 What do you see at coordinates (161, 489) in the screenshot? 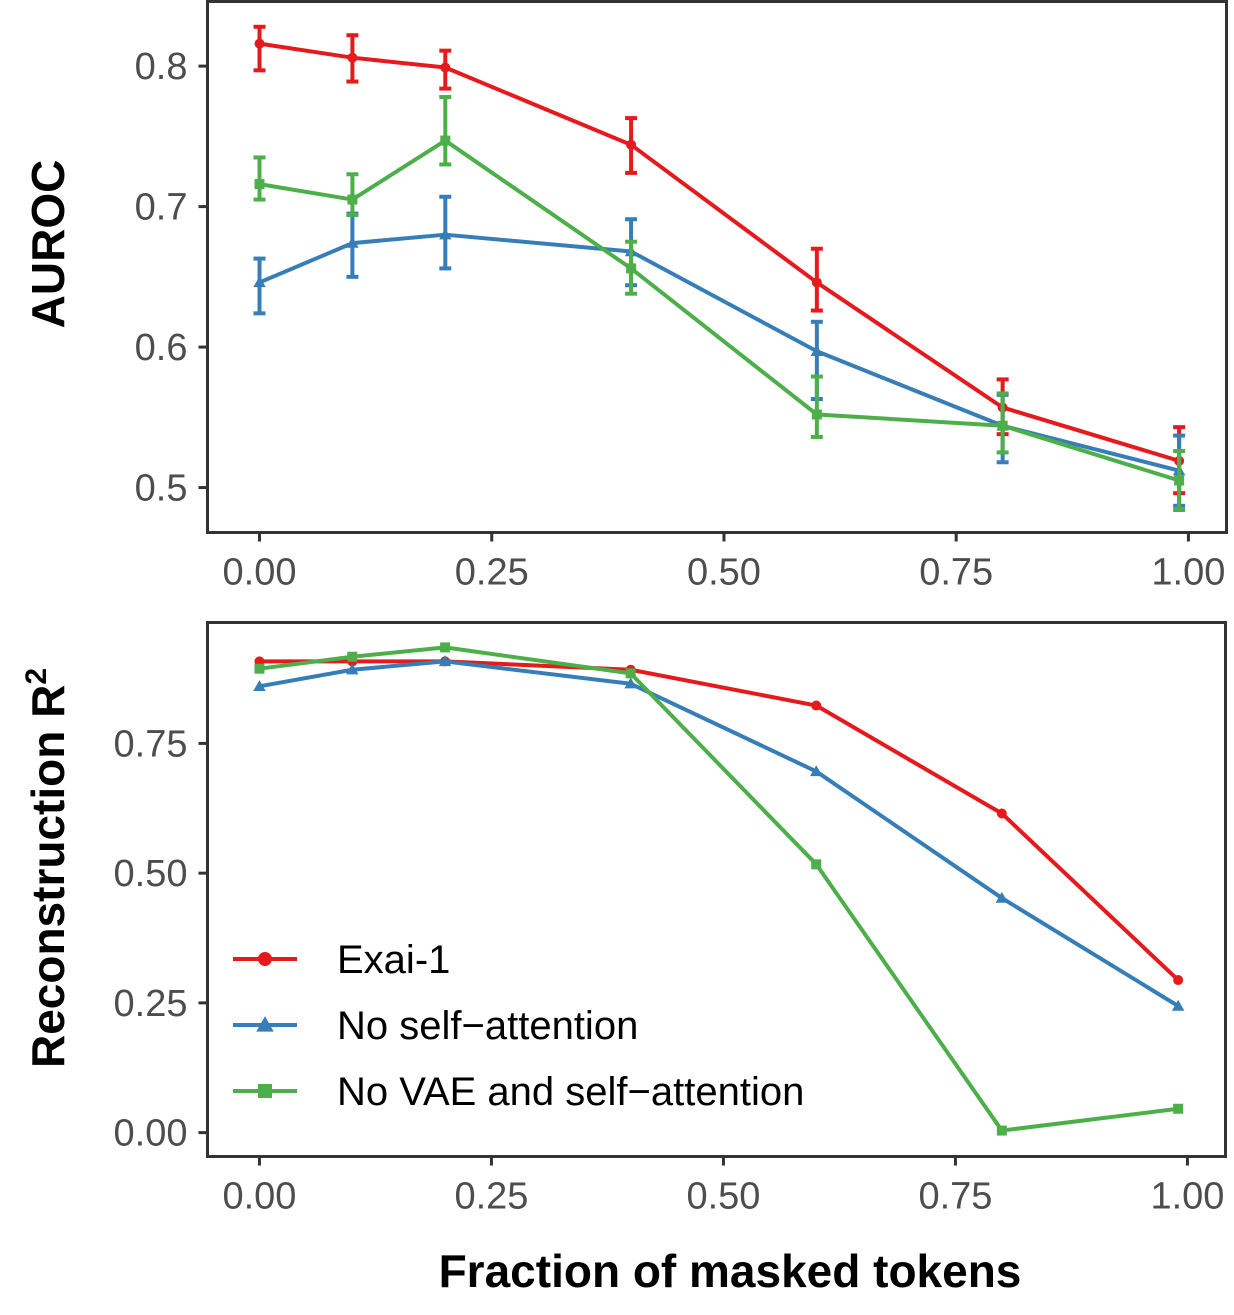
I see `auroc-y-tick-label: 0.5` at bounding box center [161, 489].